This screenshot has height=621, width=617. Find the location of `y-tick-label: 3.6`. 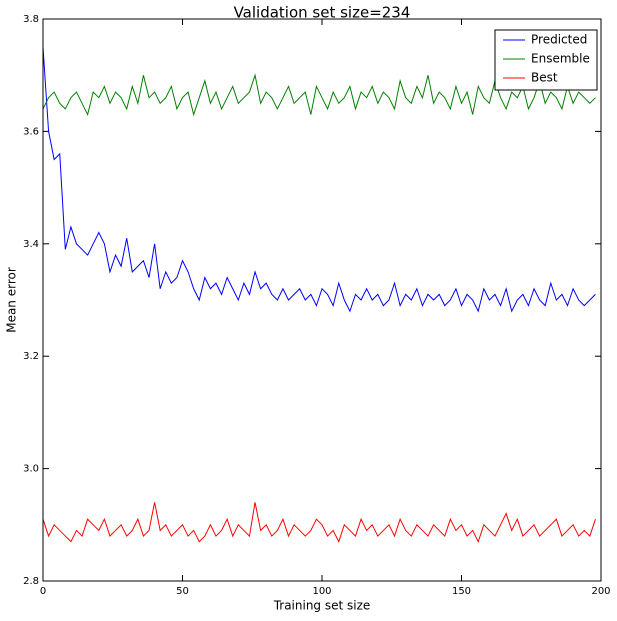

y-tick-label: 3.6 is located at coordinates (31, 131).